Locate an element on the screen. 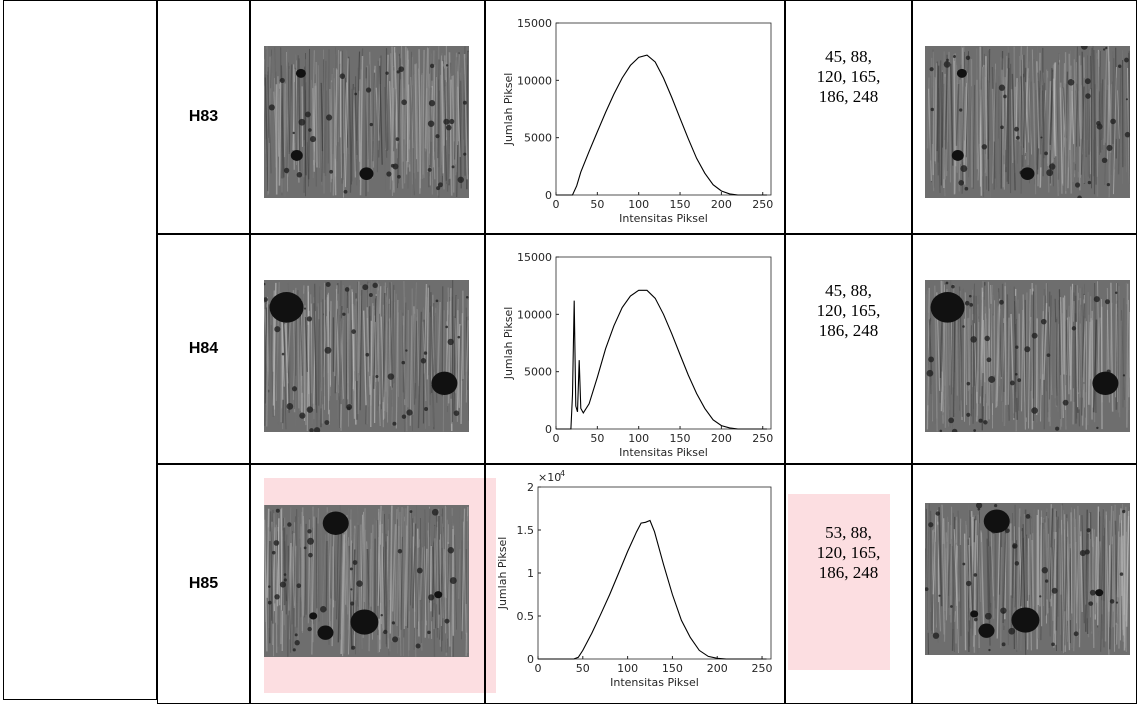 Image resolution: width=1137 pixels, height=704 pixels. x-tick-label: 200 is located at coordinates (721, 204).